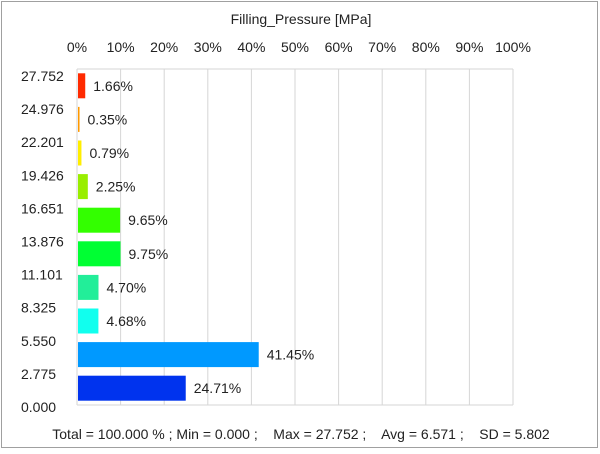  I want to click on bar-value-label: 9.75%, so click(149, 254).